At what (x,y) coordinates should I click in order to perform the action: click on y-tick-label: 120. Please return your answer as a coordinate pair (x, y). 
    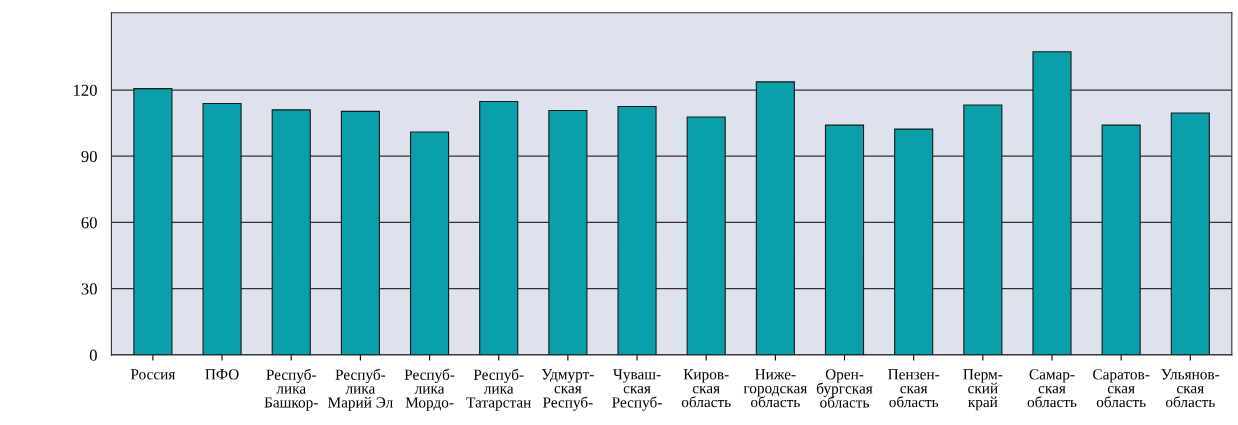
    Looking at the image, I should click on (85, 90).